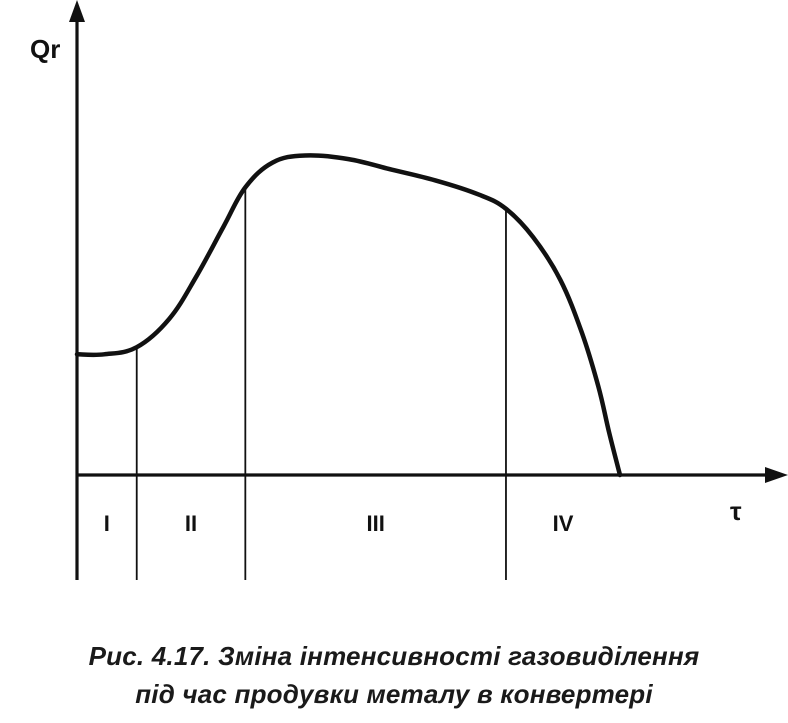 The width and height of the screenshot is (788, 723). What do you see at coordinates (77, 11) in the screenshot?
I see `y-axis-arrow` at bounding box center [77, 11].